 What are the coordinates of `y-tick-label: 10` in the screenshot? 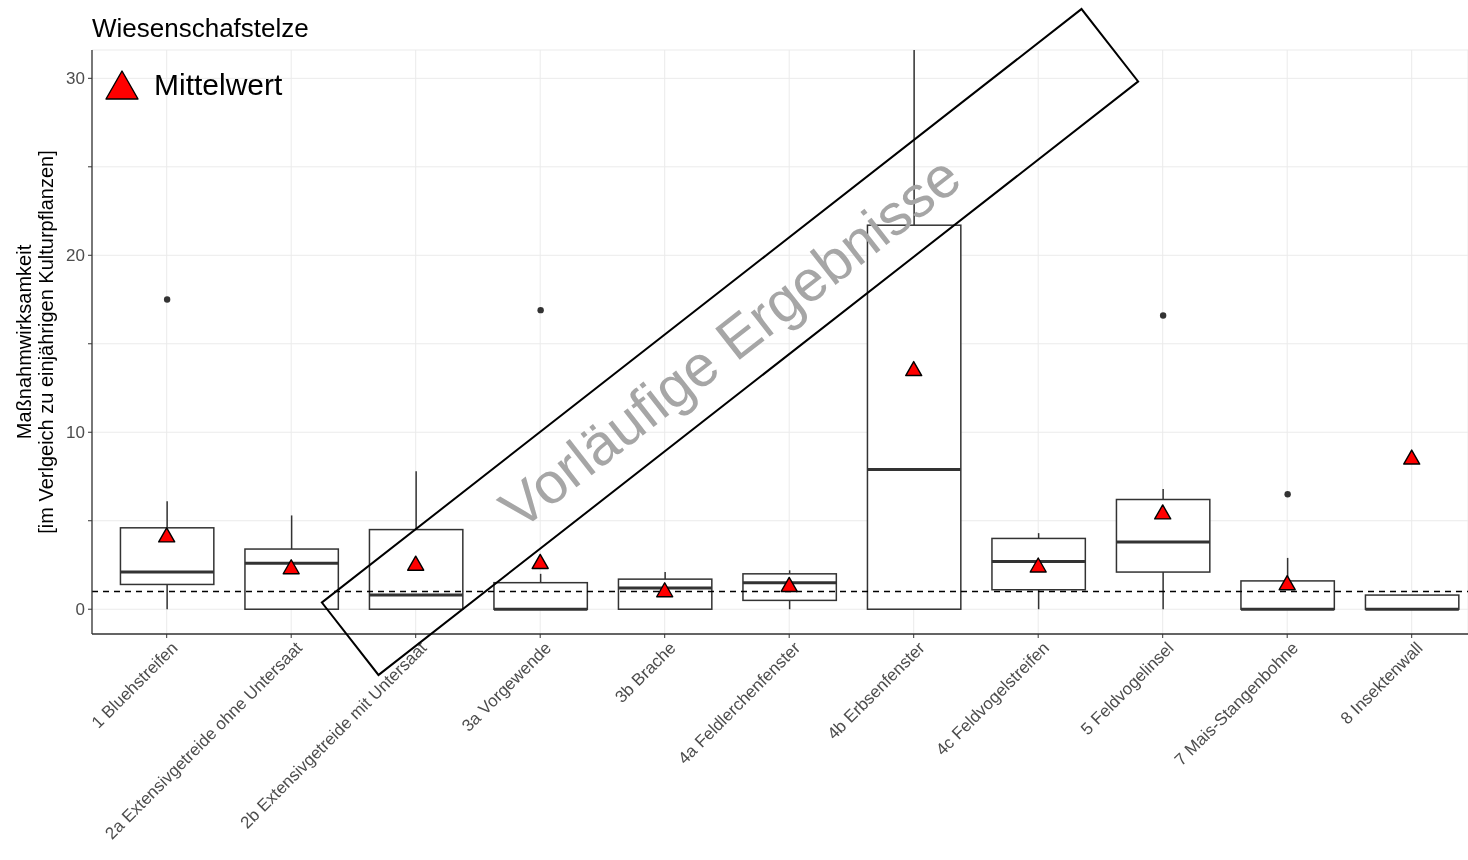 It's located at (75, 433).